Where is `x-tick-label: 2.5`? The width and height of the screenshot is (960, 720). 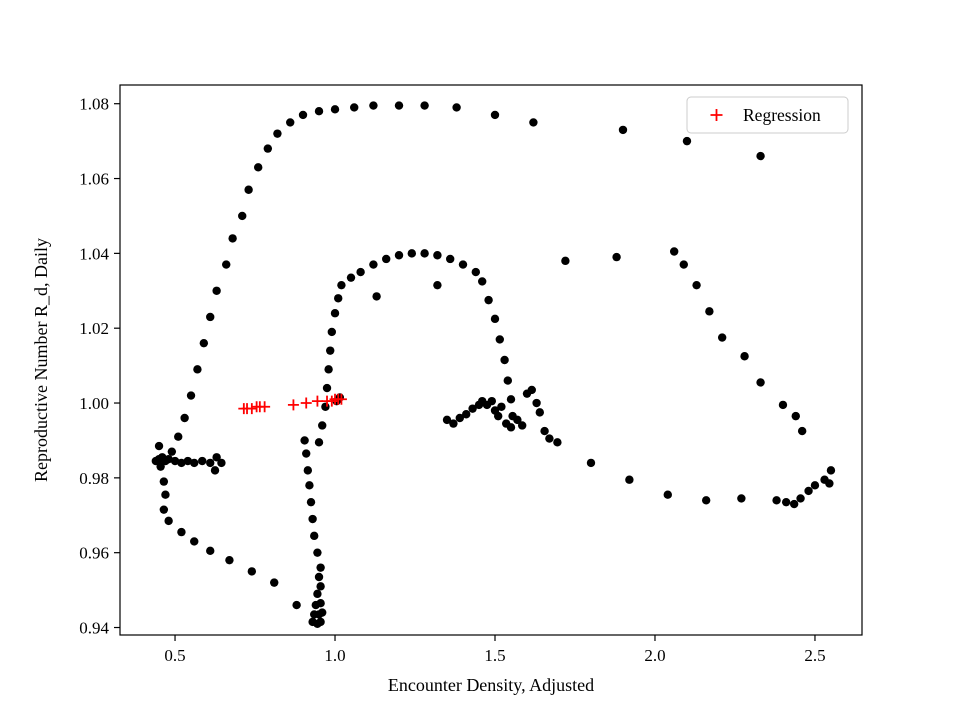
x-tick-label: 2.5 is located at coordinates (814, 655).